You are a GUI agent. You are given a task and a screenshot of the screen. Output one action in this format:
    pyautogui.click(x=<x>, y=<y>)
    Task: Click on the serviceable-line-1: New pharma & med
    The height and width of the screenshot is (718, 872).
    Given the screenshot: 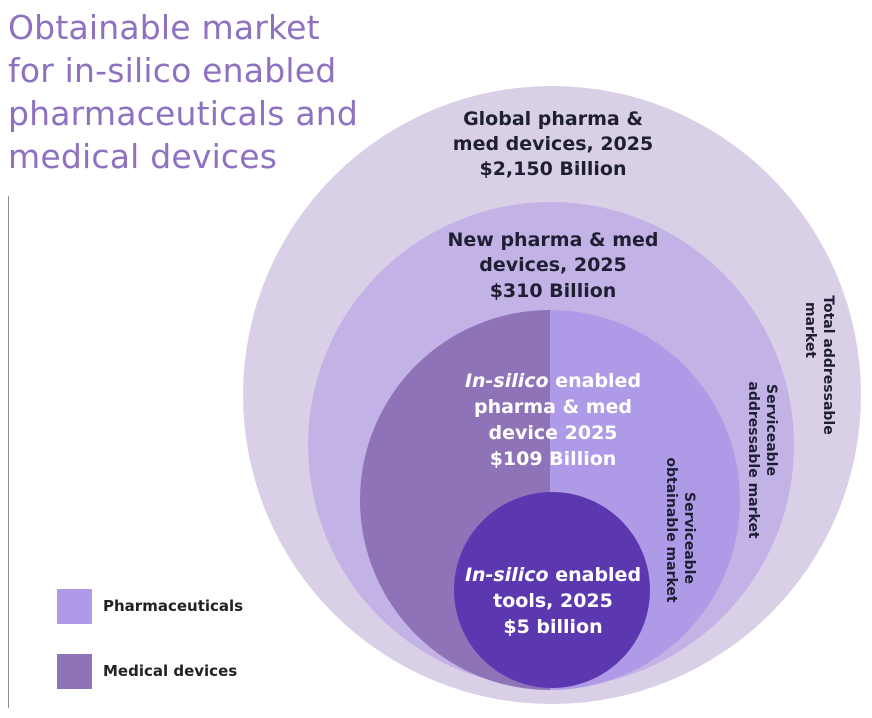 What is the action you would take?
    pyautogui.click(x=553, y=240)
    